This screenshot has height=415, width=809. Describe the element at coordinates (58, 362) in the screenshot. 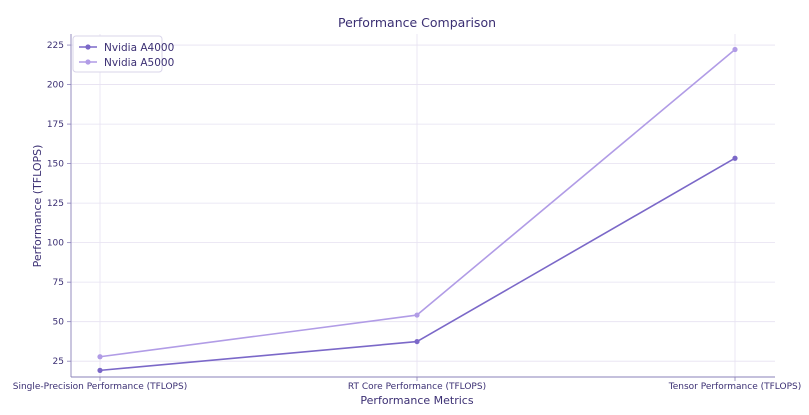

I see `y-tick-label: 25` at that location.